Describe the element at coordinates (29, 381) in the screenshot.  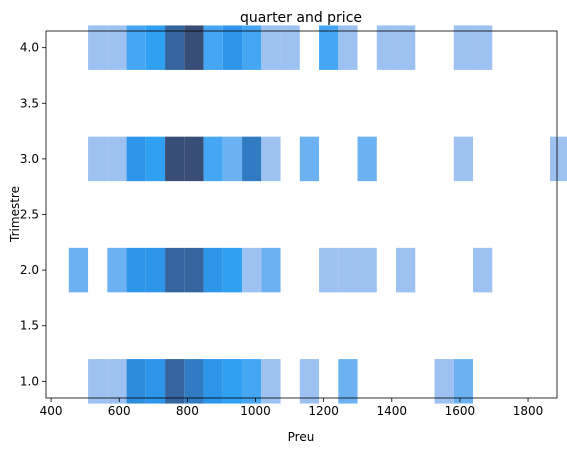
I see `y-tick-label: 1.0` at that location.